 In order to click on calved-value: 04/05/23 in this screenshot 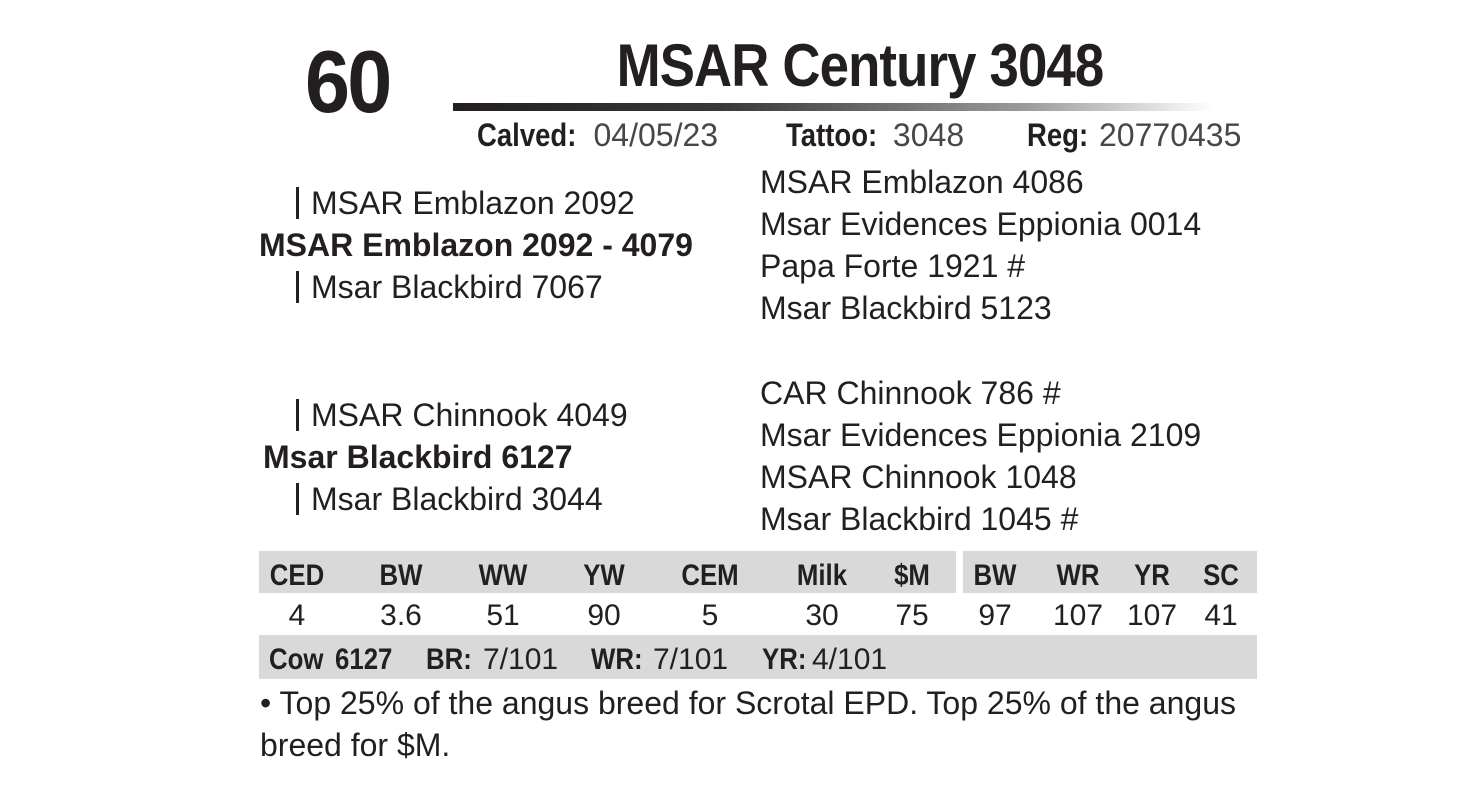, I will do `click(656, 135)`.